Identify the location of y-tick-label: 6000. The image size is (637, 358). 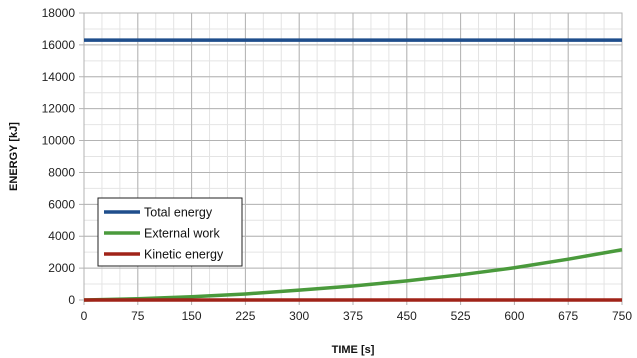
(61, 204).